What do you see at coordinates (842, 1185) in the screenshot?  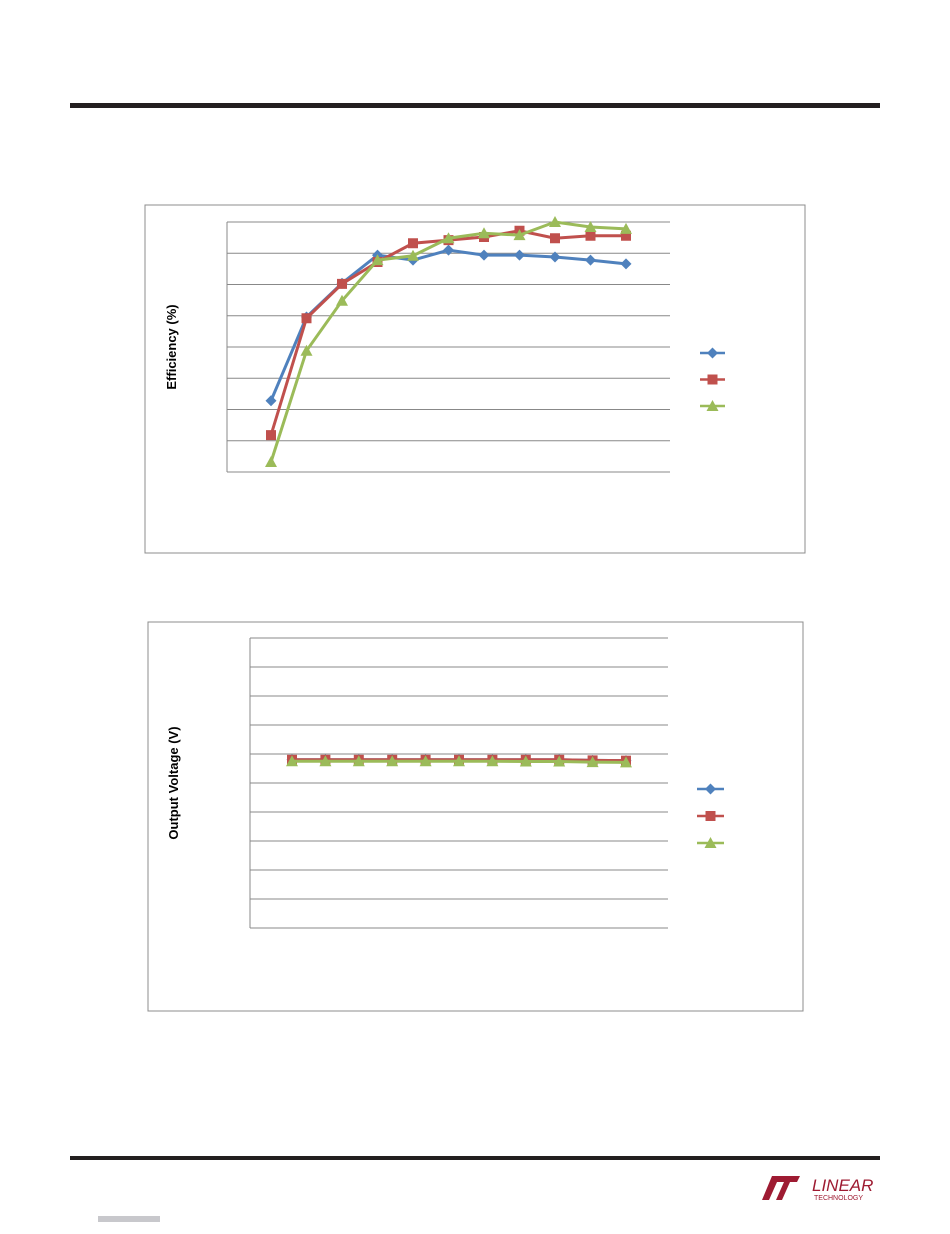 I see `logo-name: LINEAR` at bounding box center [842, 1185].